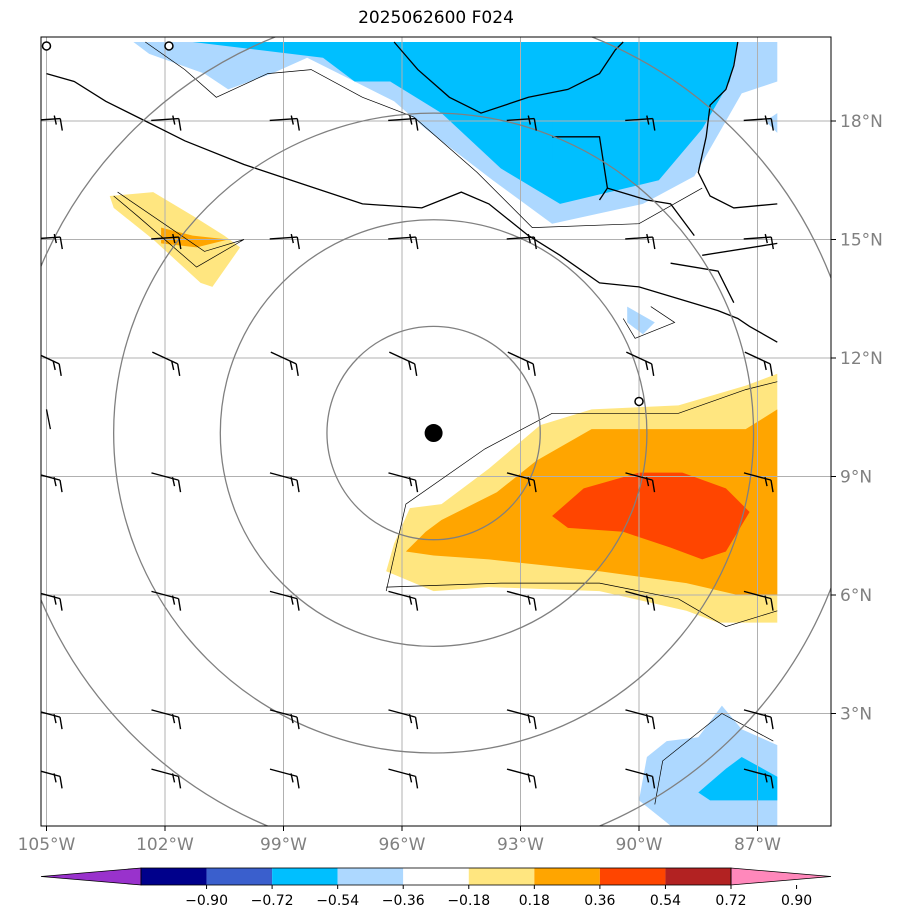 The image size is (902, 924). Describe the element at coordinates (91, 876) in the screenshot. I see `colorbar-extend-low` at that location.